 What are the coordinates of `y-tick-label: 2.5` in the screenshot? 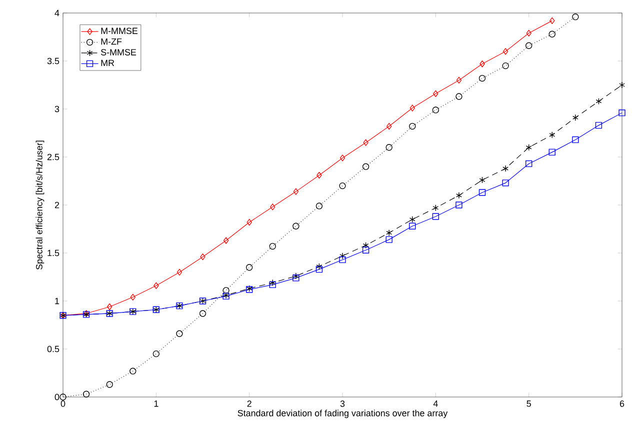 It's located at (53, 157).